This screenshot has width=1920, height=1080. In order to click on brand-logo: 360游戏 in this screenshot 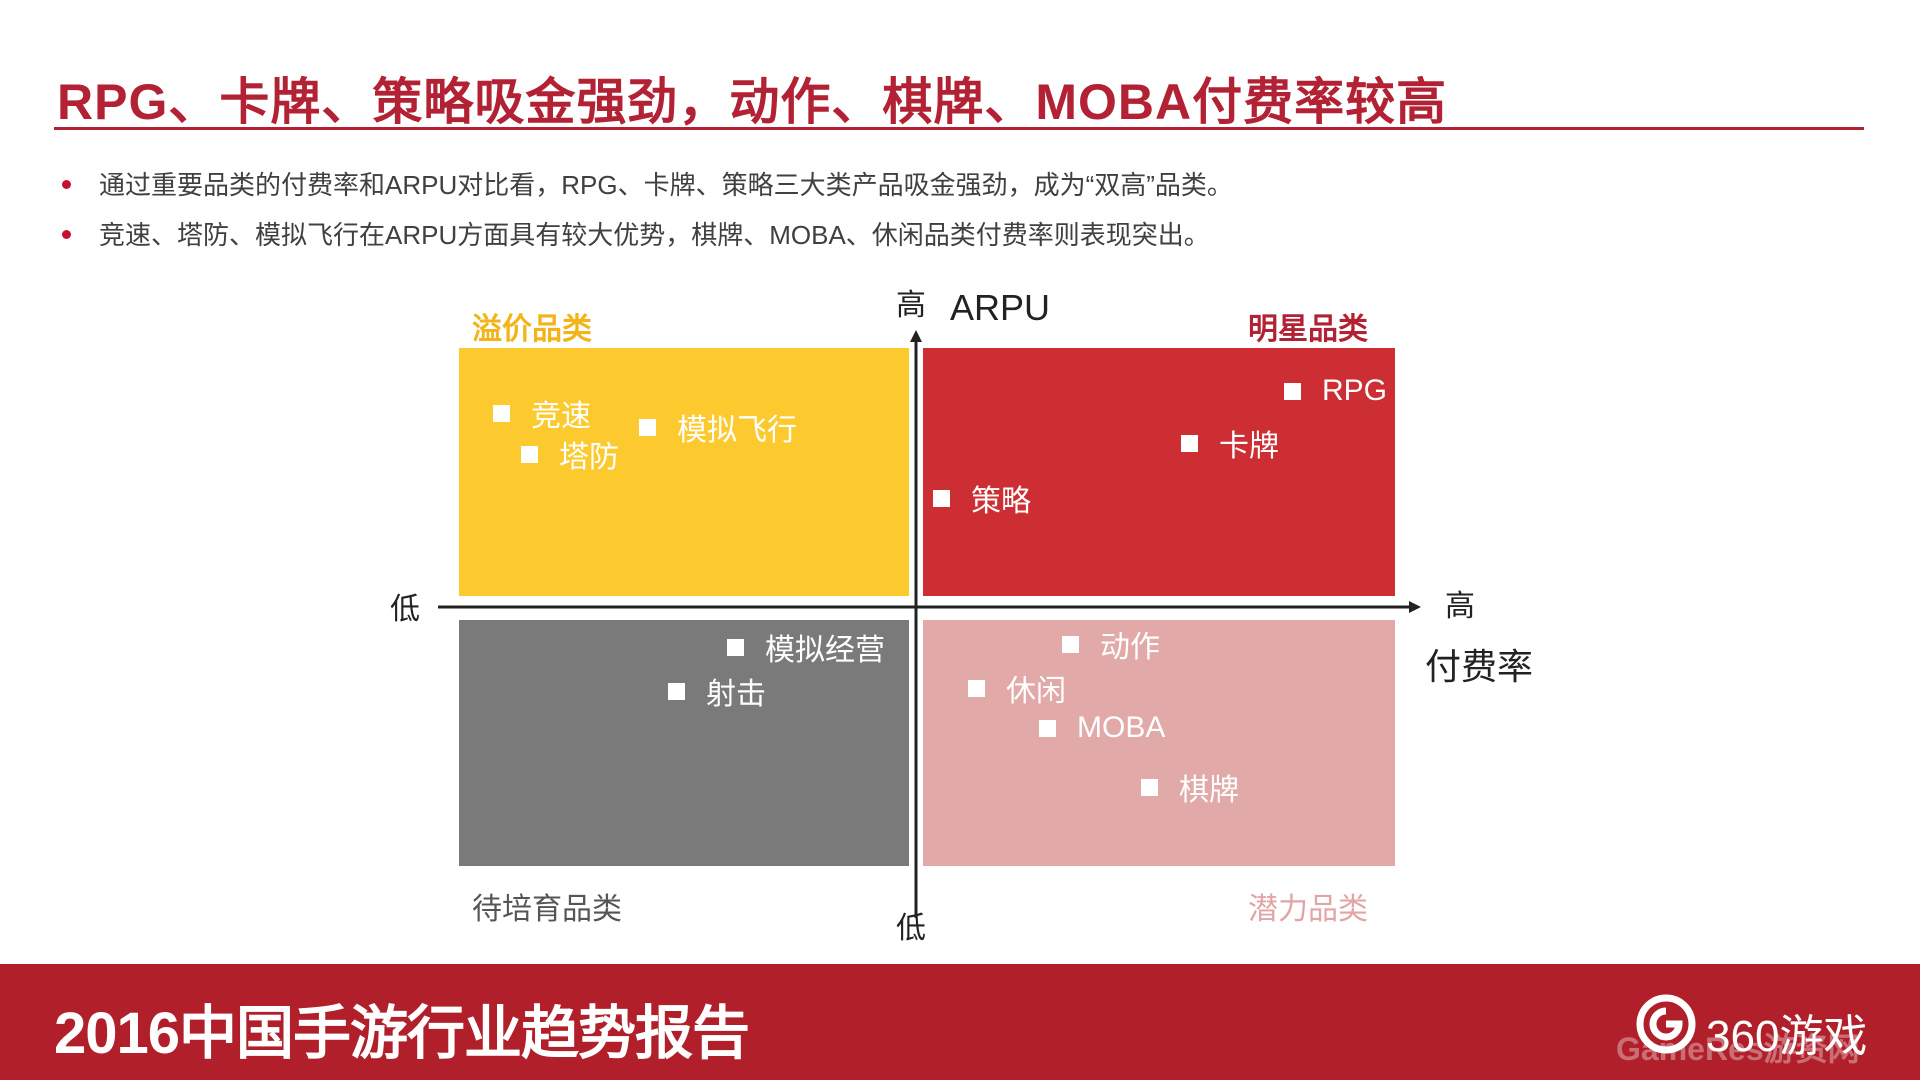, I will do `click(1766, 1027)`.